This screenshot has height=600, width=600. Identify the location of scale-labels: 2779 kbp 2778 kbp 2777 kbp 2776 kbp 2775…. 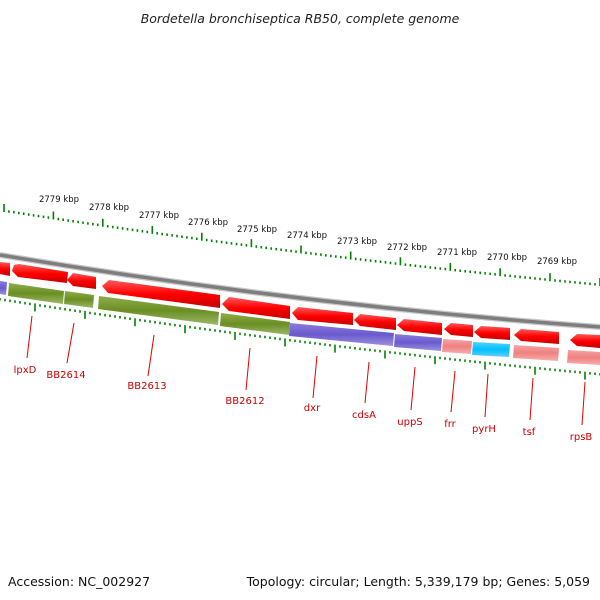
(308, 231).